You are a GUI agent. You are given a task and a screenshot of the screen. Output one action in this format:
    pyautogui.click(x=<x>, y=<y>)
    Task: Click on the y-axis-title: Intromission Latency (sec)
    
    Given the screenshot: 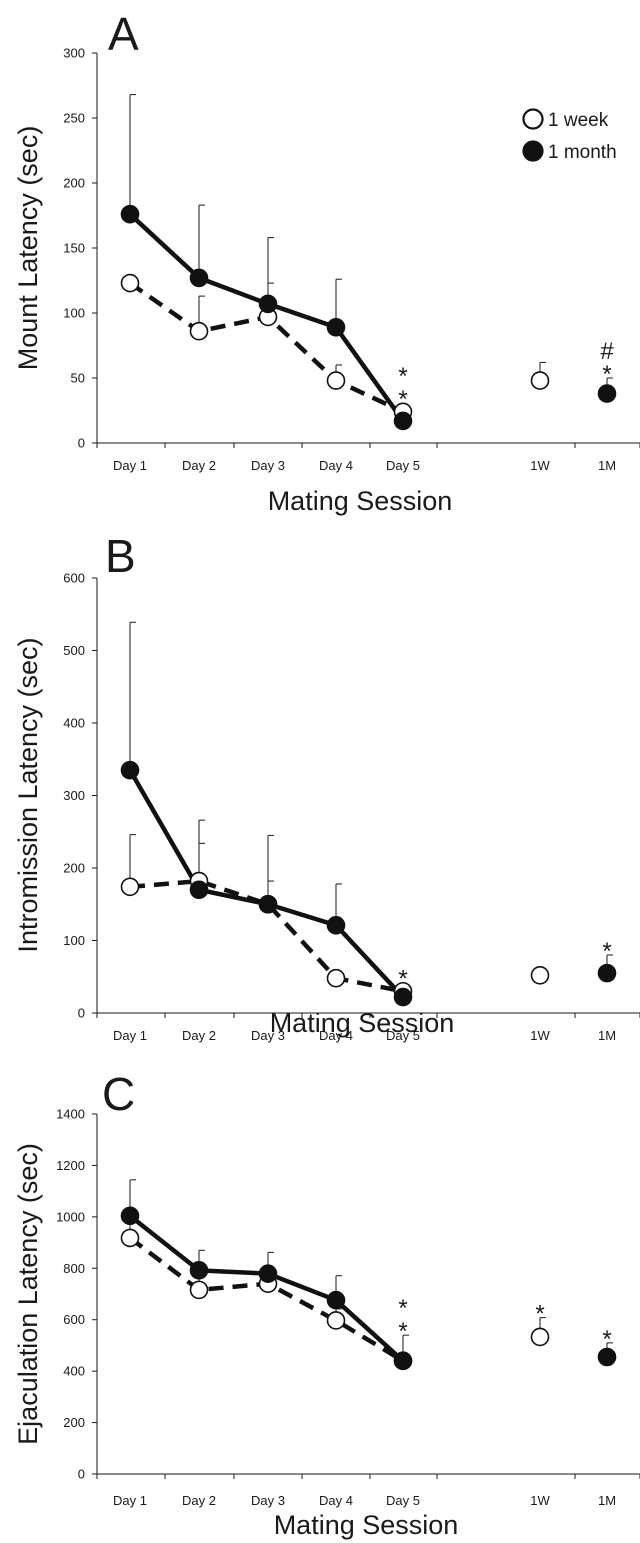 What is the action you would take?
    pyautogui.click(x=28, y=794)
    